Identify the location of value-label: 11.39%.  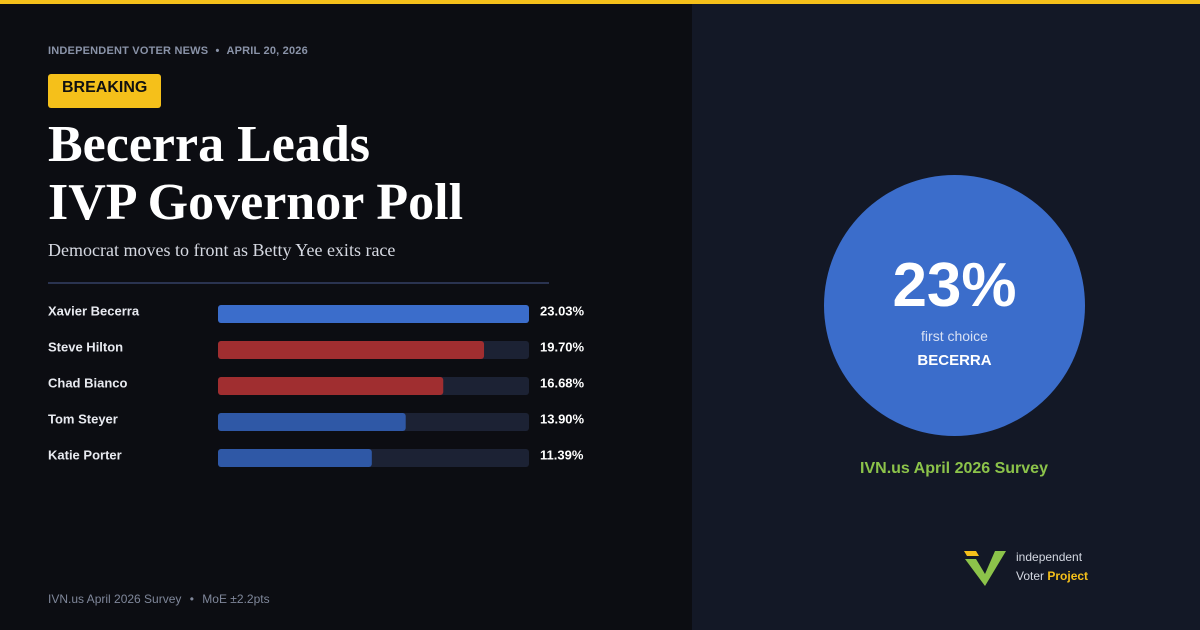
(562, 454).